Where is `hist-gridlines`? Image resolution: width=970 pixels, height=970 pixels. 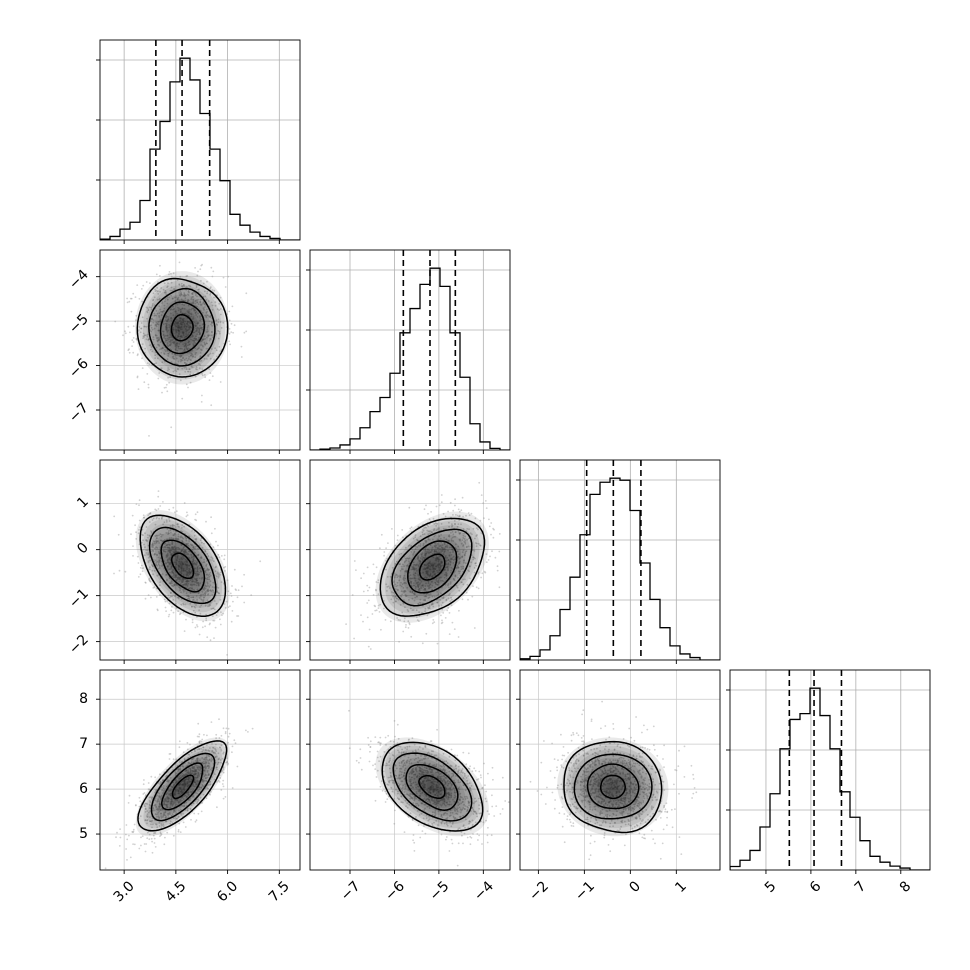 hist-gridlines is located at coordinates (410, 350).